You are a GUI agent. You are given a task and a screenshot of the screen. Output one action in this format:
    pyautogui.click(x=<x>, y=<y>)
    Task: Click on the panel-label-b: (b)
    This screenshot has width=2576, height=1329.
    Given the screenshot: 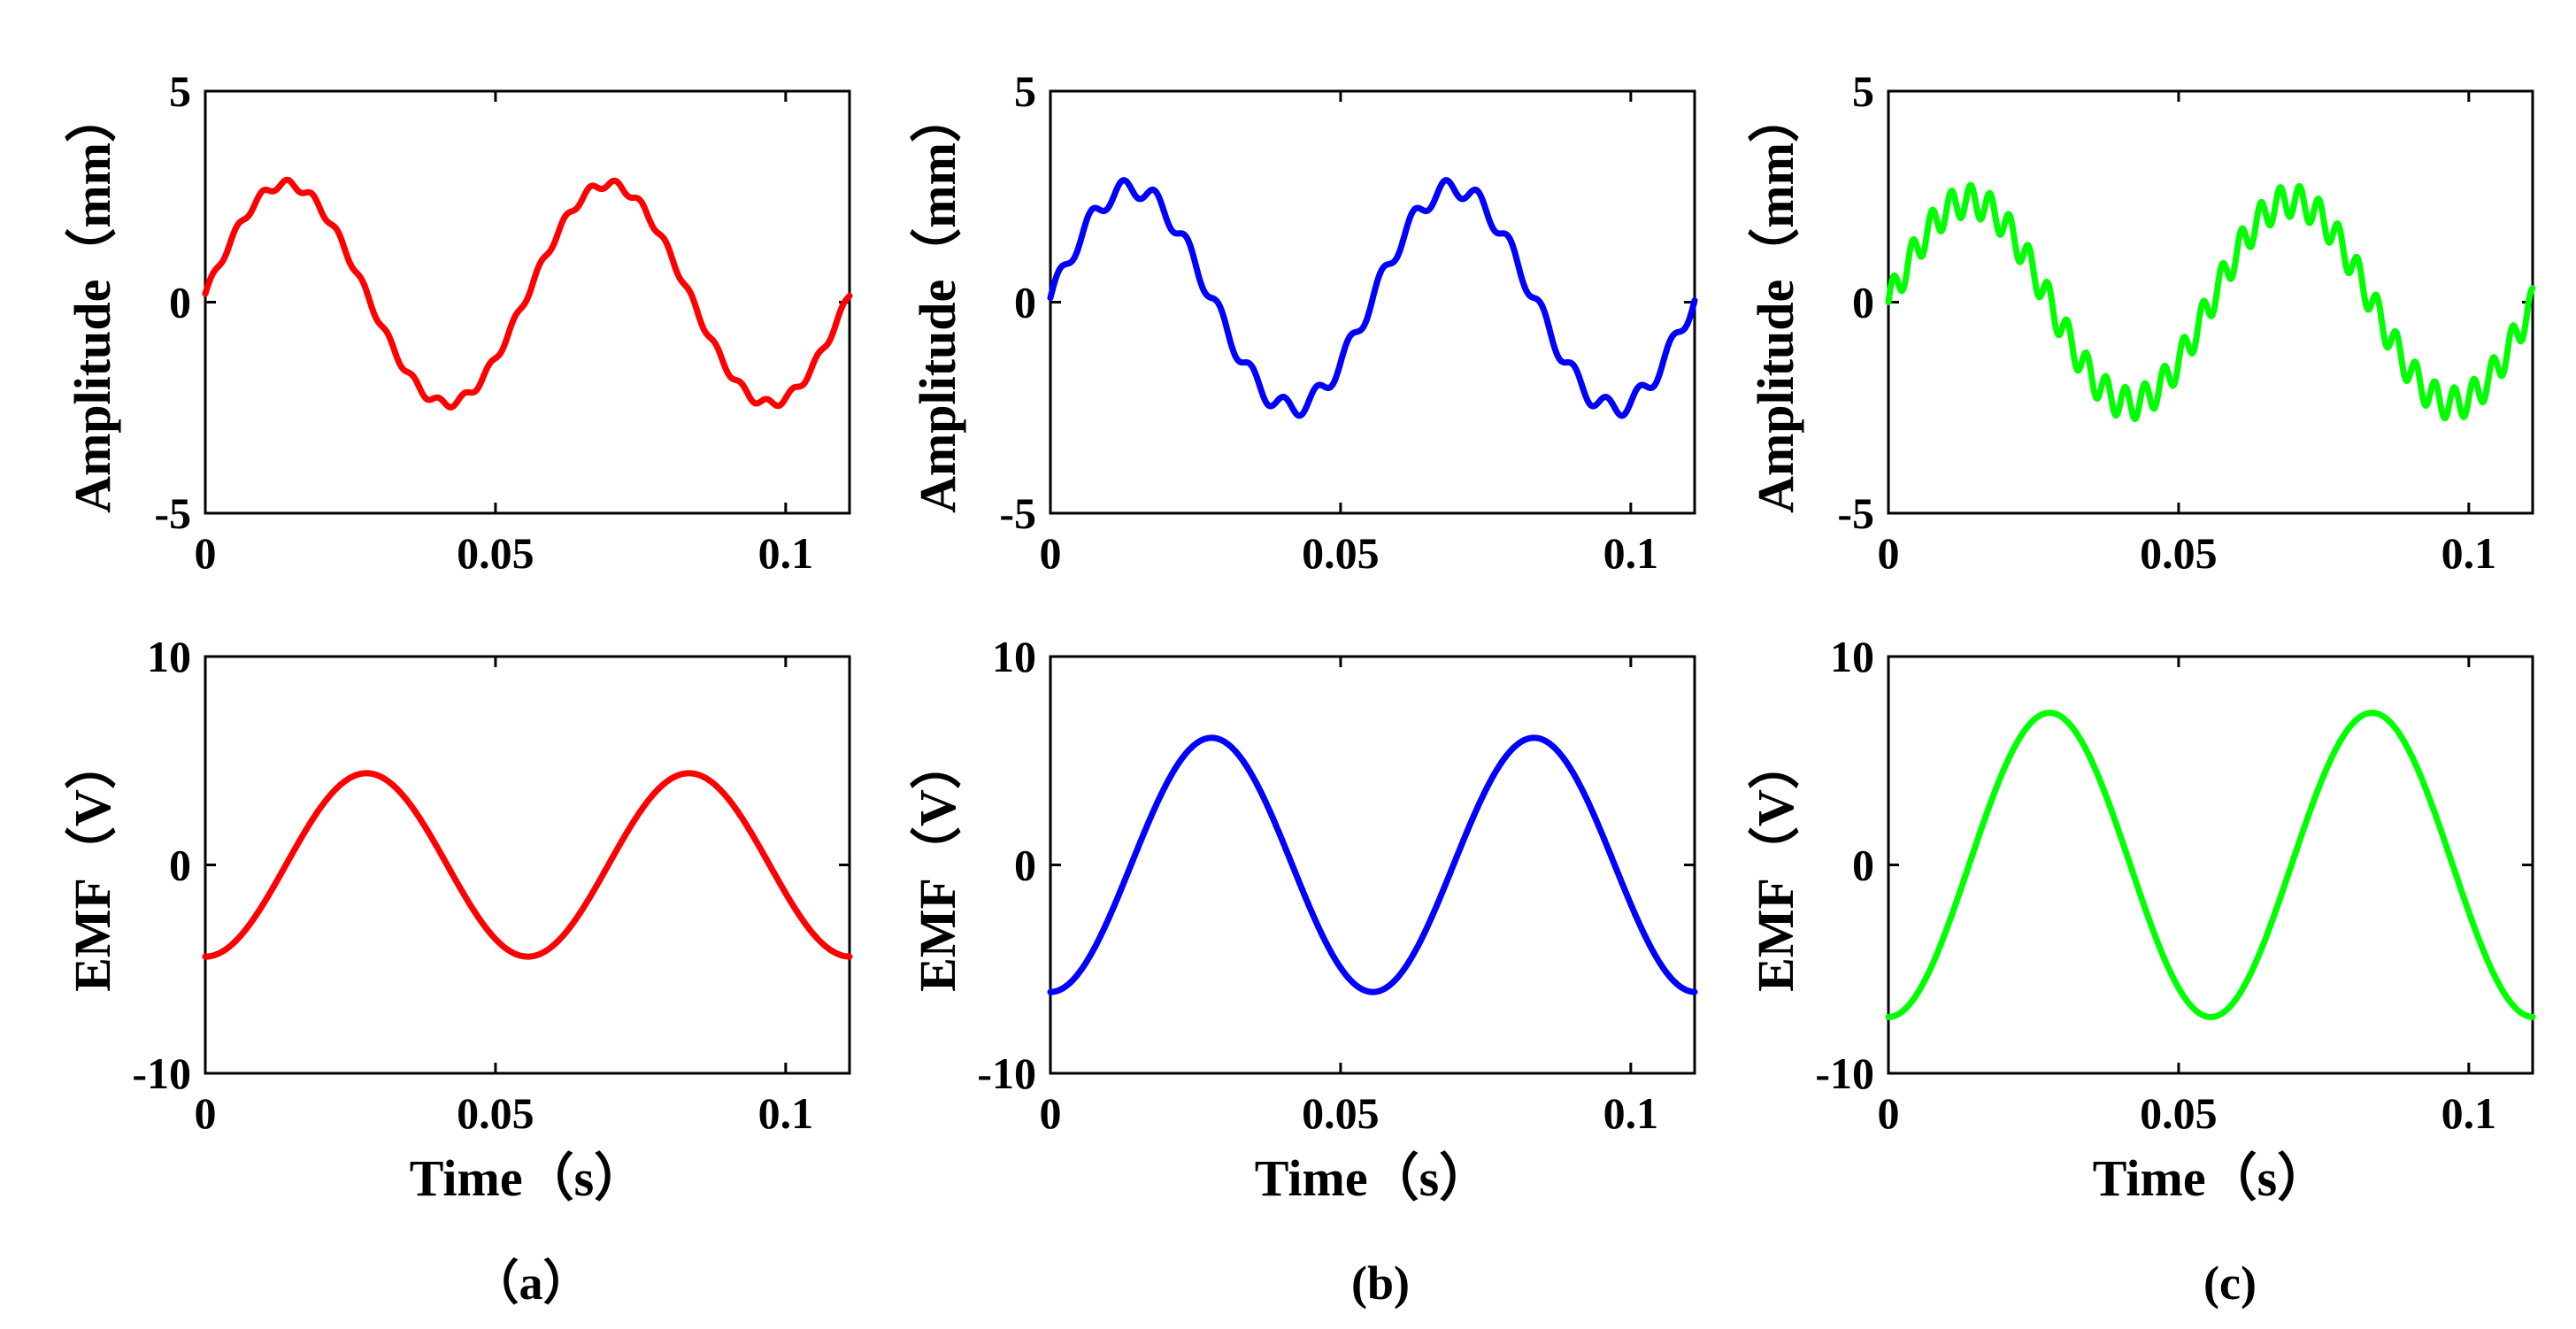 What is the action you would take?
    pyautogui.click(x=1380, y=1283)
    